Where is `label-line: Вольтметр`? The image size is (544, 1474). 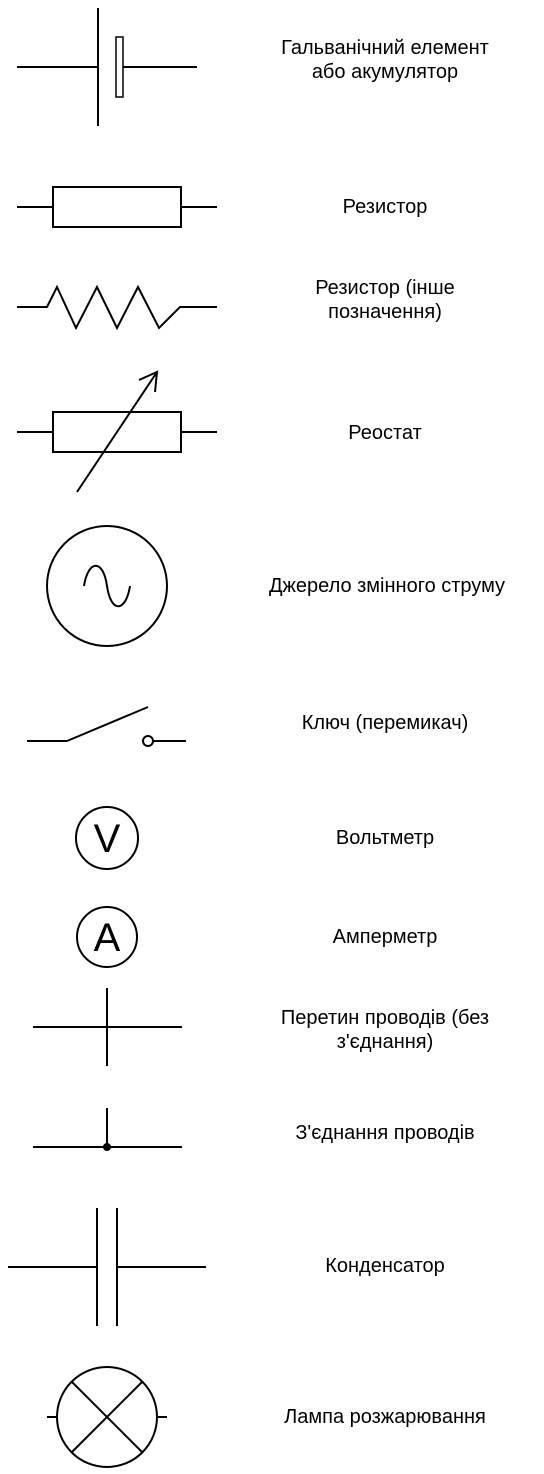
label-line: Вольтметр is located at coordinates (385, 838).